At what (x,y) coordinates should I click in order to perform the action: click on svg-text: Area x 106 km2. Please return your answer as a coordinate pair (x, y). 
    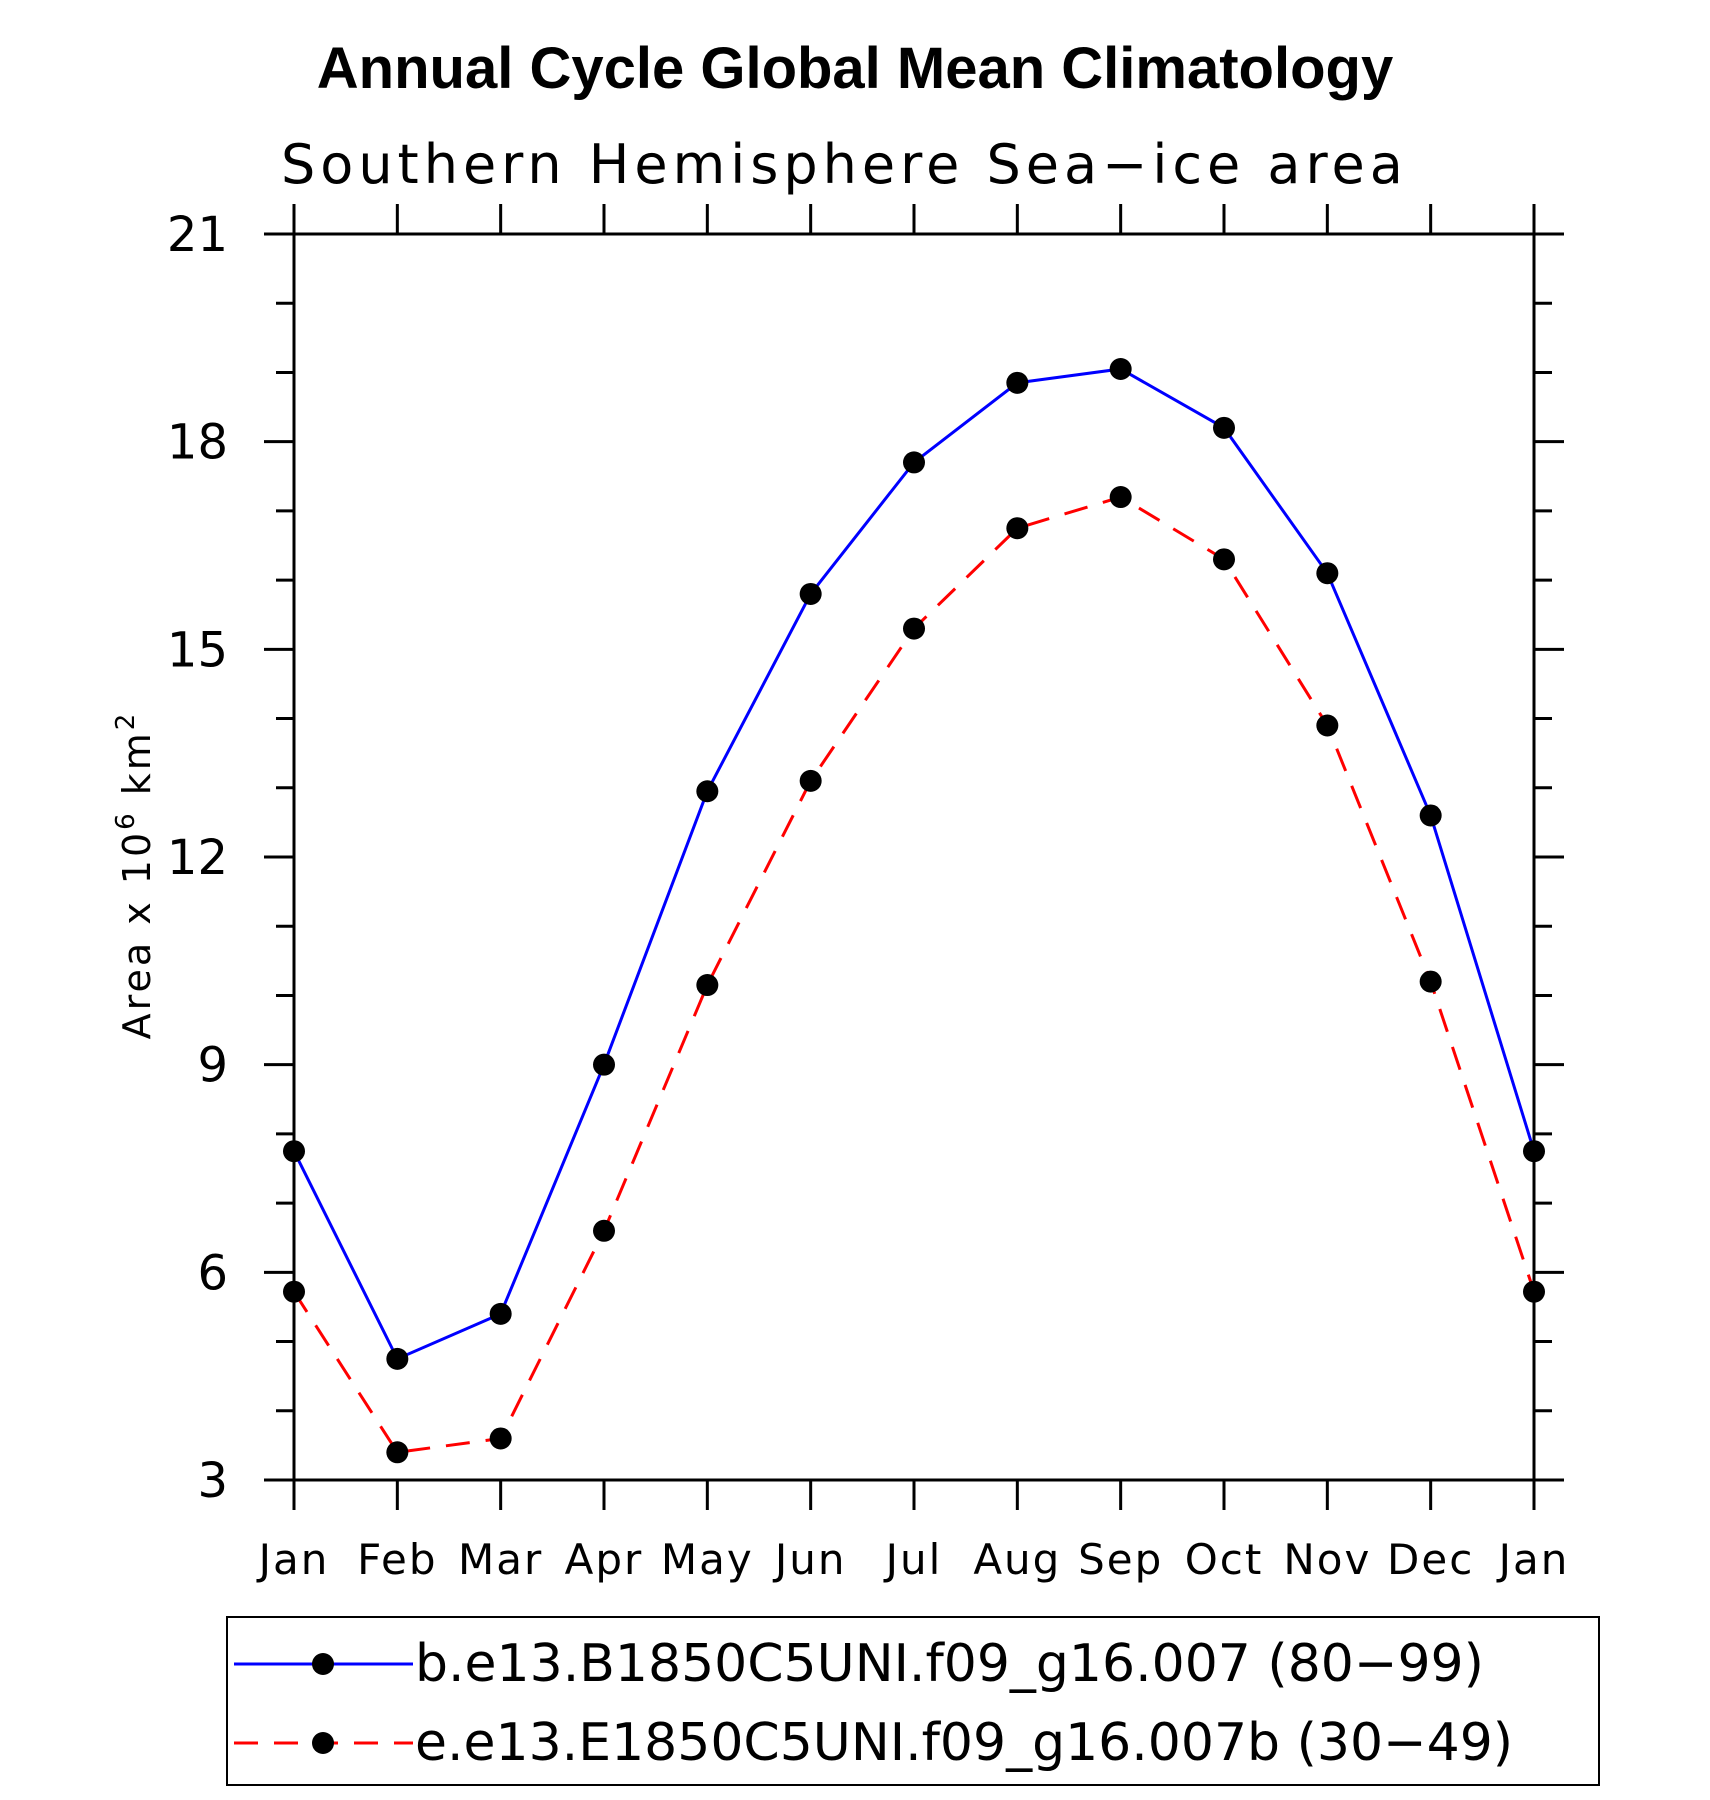
    Looking at the image, I should click on (135, 875).